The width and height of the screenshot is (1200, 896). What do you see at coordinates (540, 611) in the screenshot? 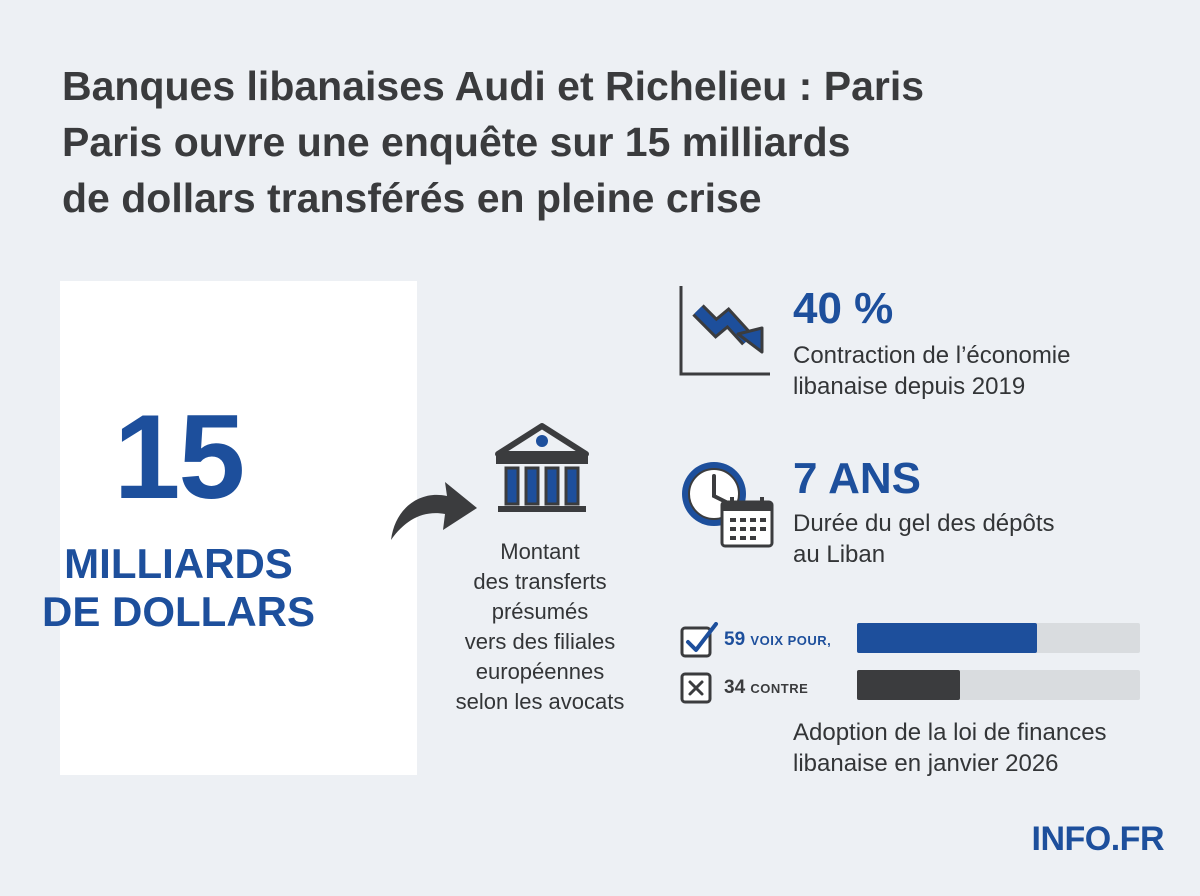
I see `description-line-3: présumés` at bounding box center [540, 611].